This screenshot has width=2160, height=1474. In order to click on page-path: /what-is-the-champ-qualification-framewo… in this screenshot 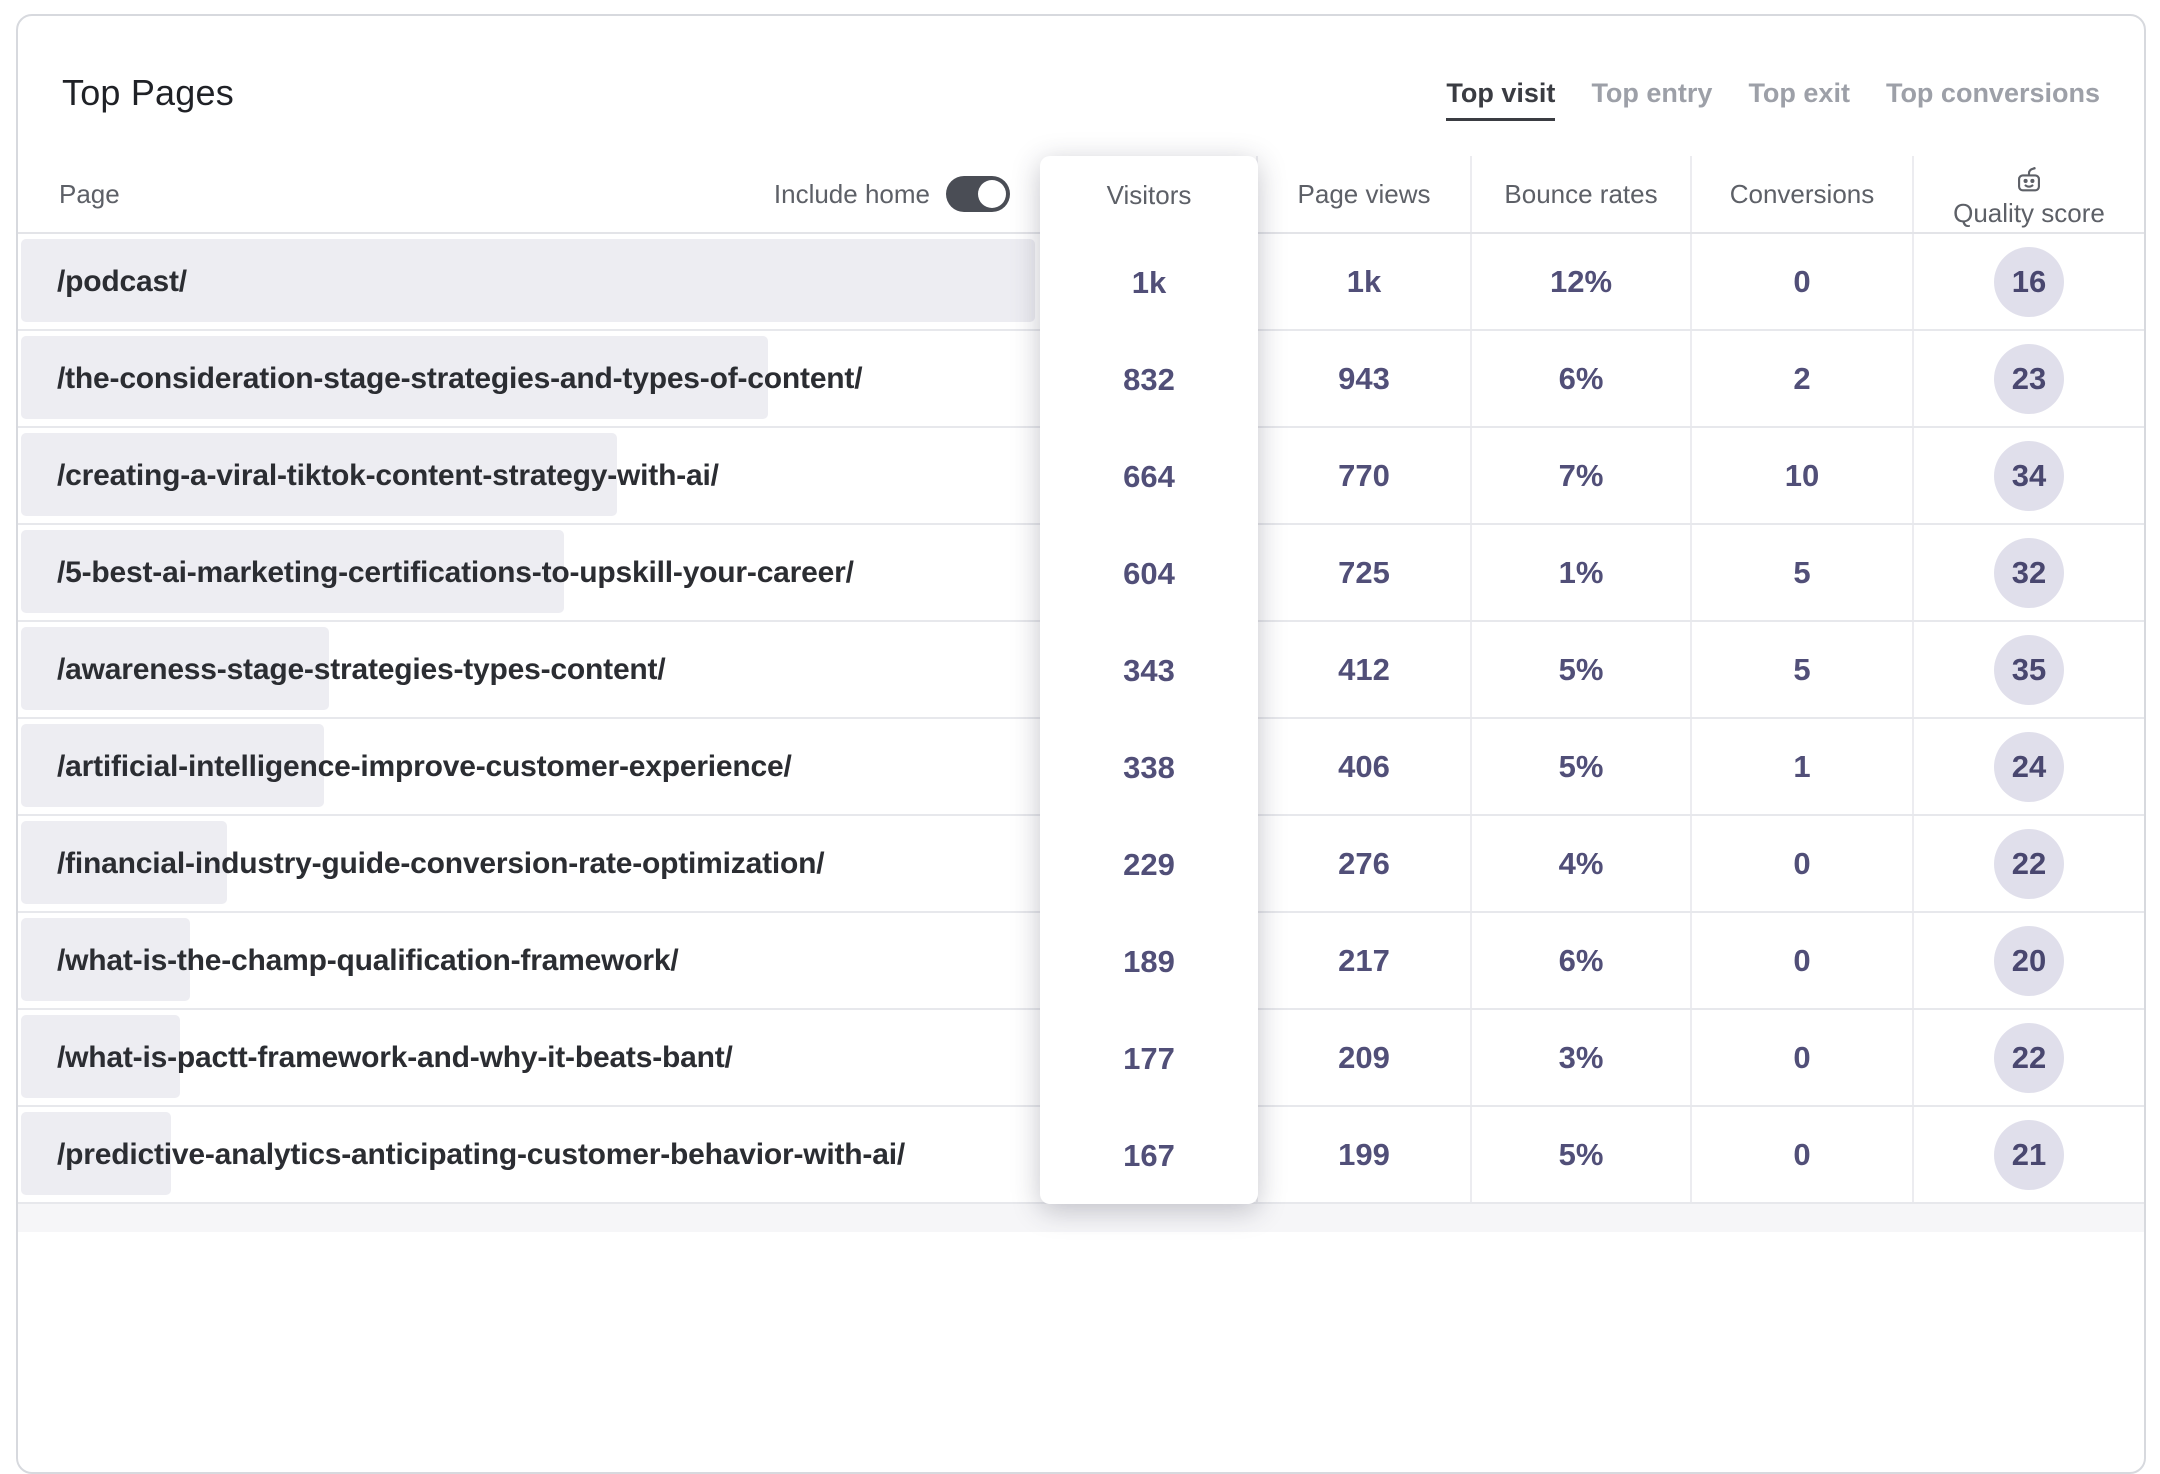, I will do `click(368, 960)`.